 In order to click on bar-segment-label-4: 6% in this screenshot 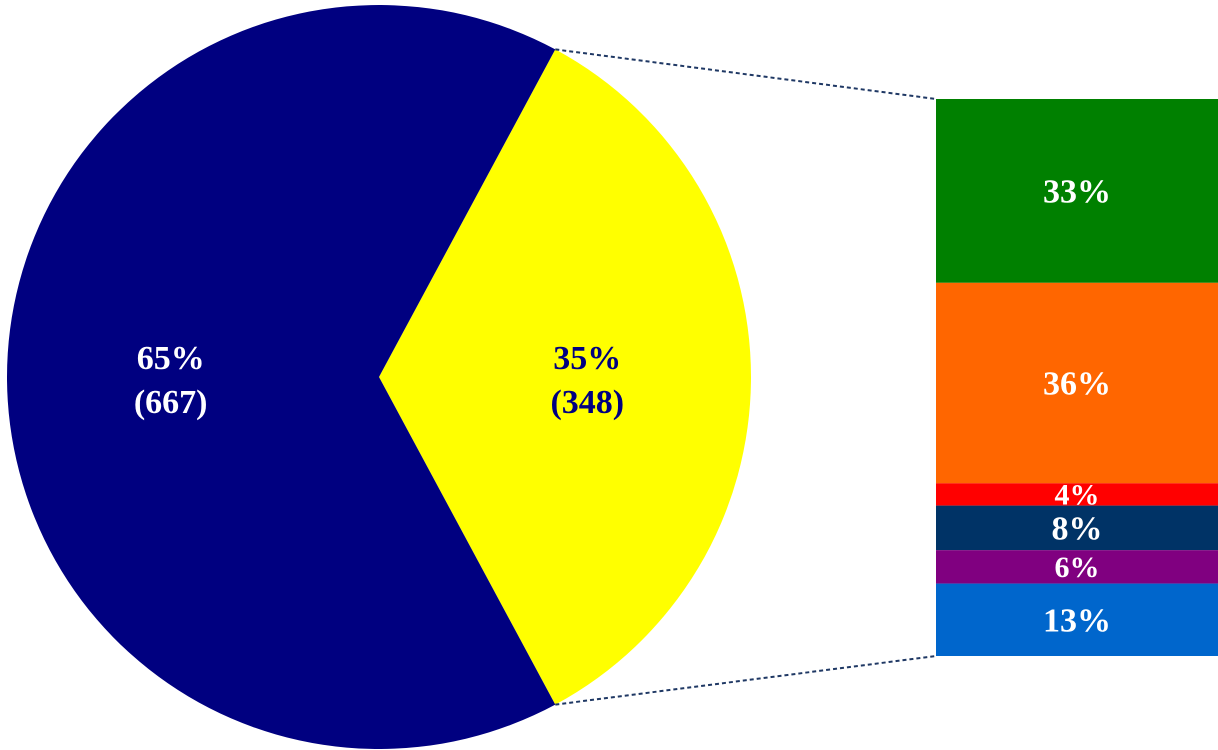, I will do `click(1077, 567)`.